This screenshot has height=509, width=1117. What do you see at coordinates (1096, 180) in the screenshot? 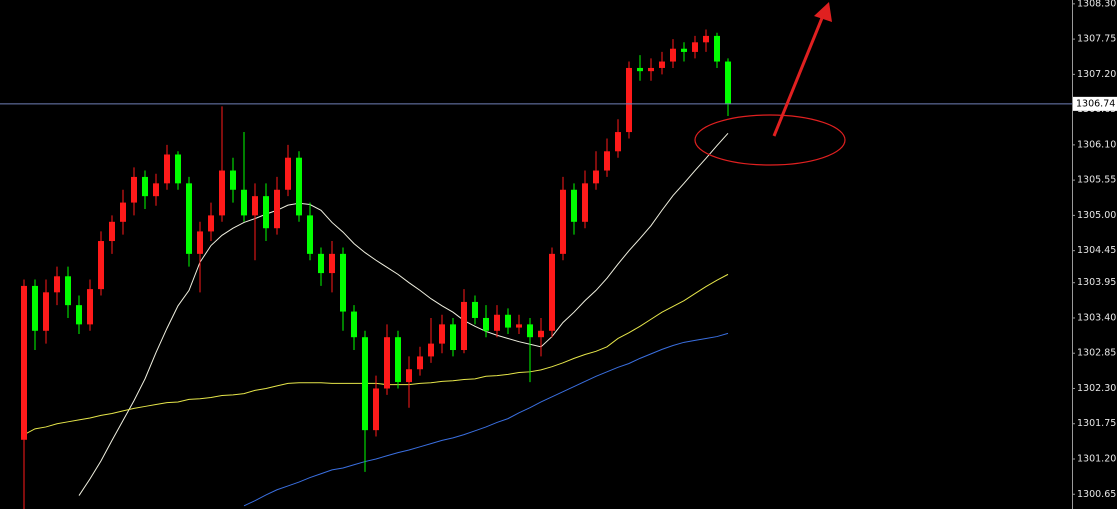
I see `y-tick-label: 1305.55` at bounding box center [1096, 180].